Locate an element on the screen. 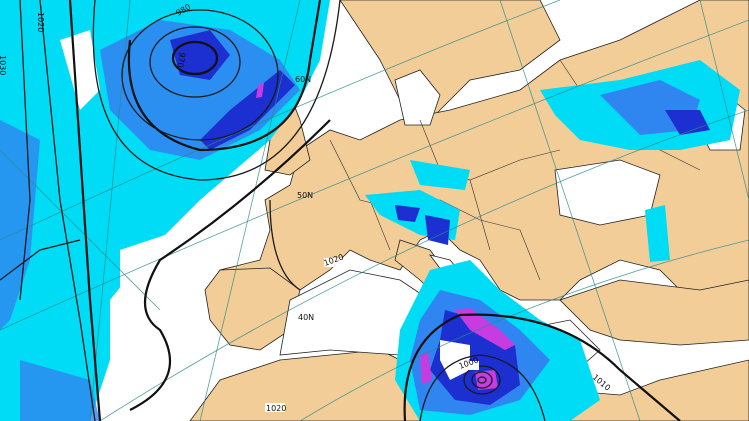 Image resolution: width=749 pixels, height=421 pixels. latitude-label: 40N is located at coordinates (306, 317).